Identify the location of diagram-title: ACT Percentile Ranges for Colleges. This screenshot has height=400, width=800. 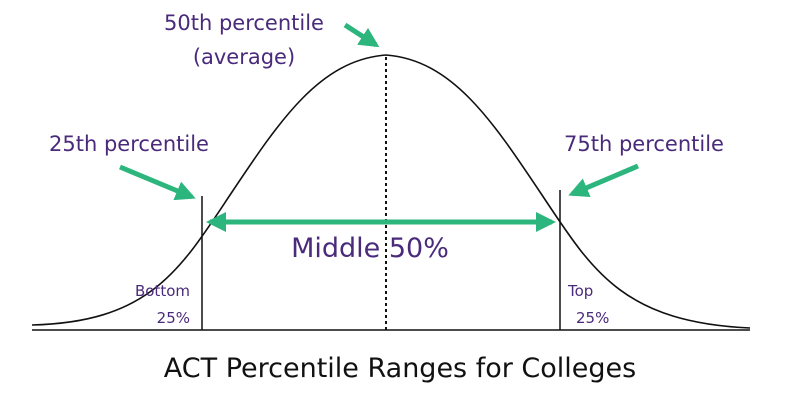
(400, 368).